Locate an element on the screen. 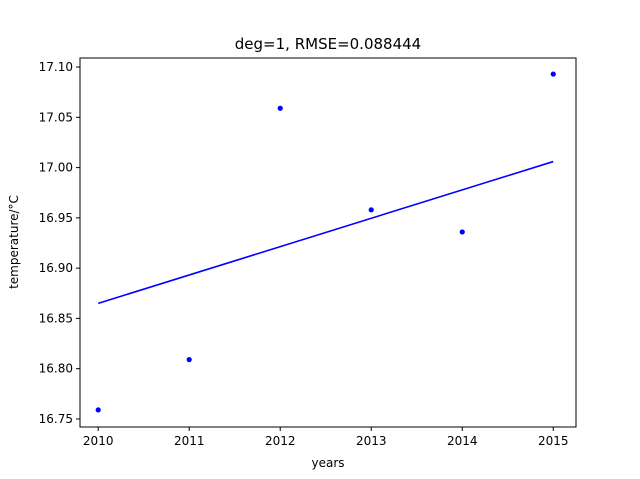 Image resolution: width=640 pixels, height=479 pixels. x-tick-label: 2010 is located at coordinates (98, 441).